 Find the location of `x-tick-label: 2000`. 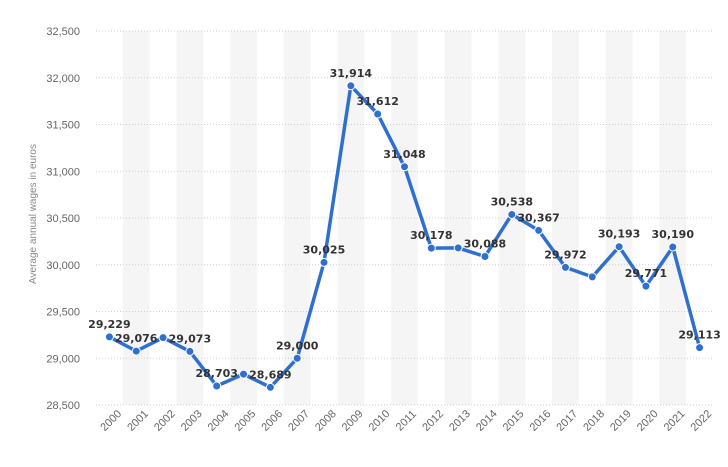

x-tick-label: 2000 is located at coordinates (111, 421).